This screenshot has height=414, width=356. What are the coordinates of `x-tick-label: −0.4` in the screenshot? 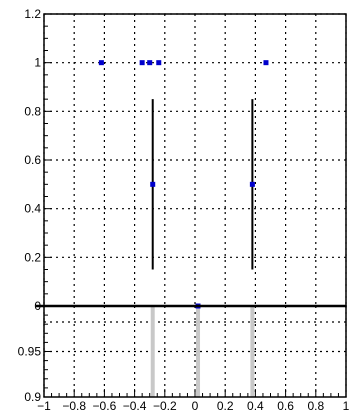 It's located at (135, 406).